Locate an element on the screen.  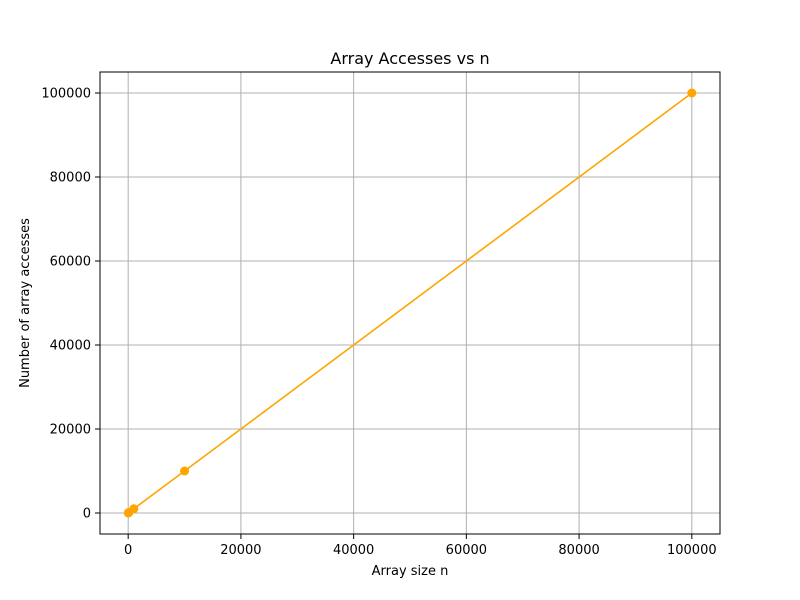
x-tick-label: 100000 is located at coordinates (692, 550).